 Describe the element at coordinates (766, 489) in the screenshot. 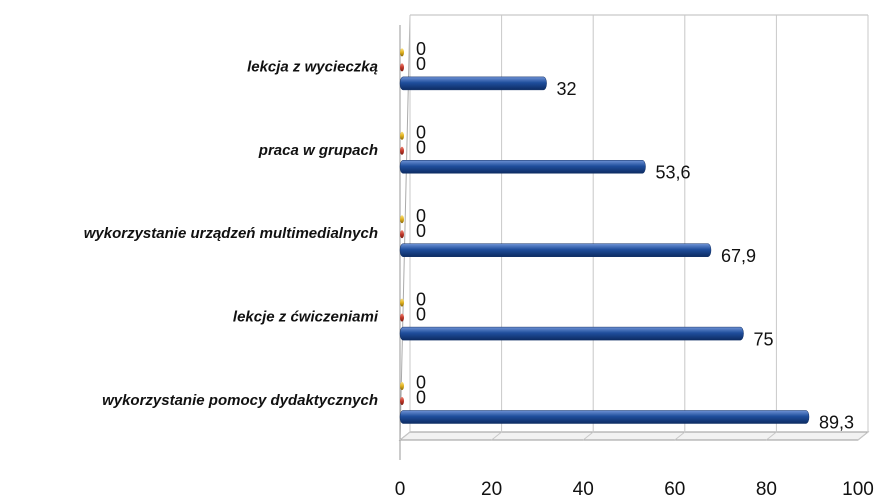

I see `x-tick-label: 80` at that location.